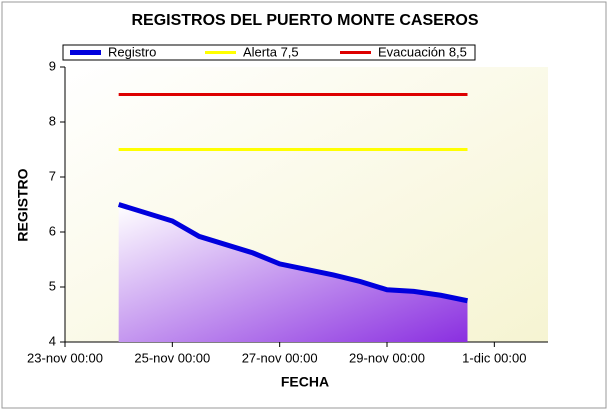 Image resolution: width=609 pixels, height=411 pixels. I want to click on series-line, so click(293, 253).